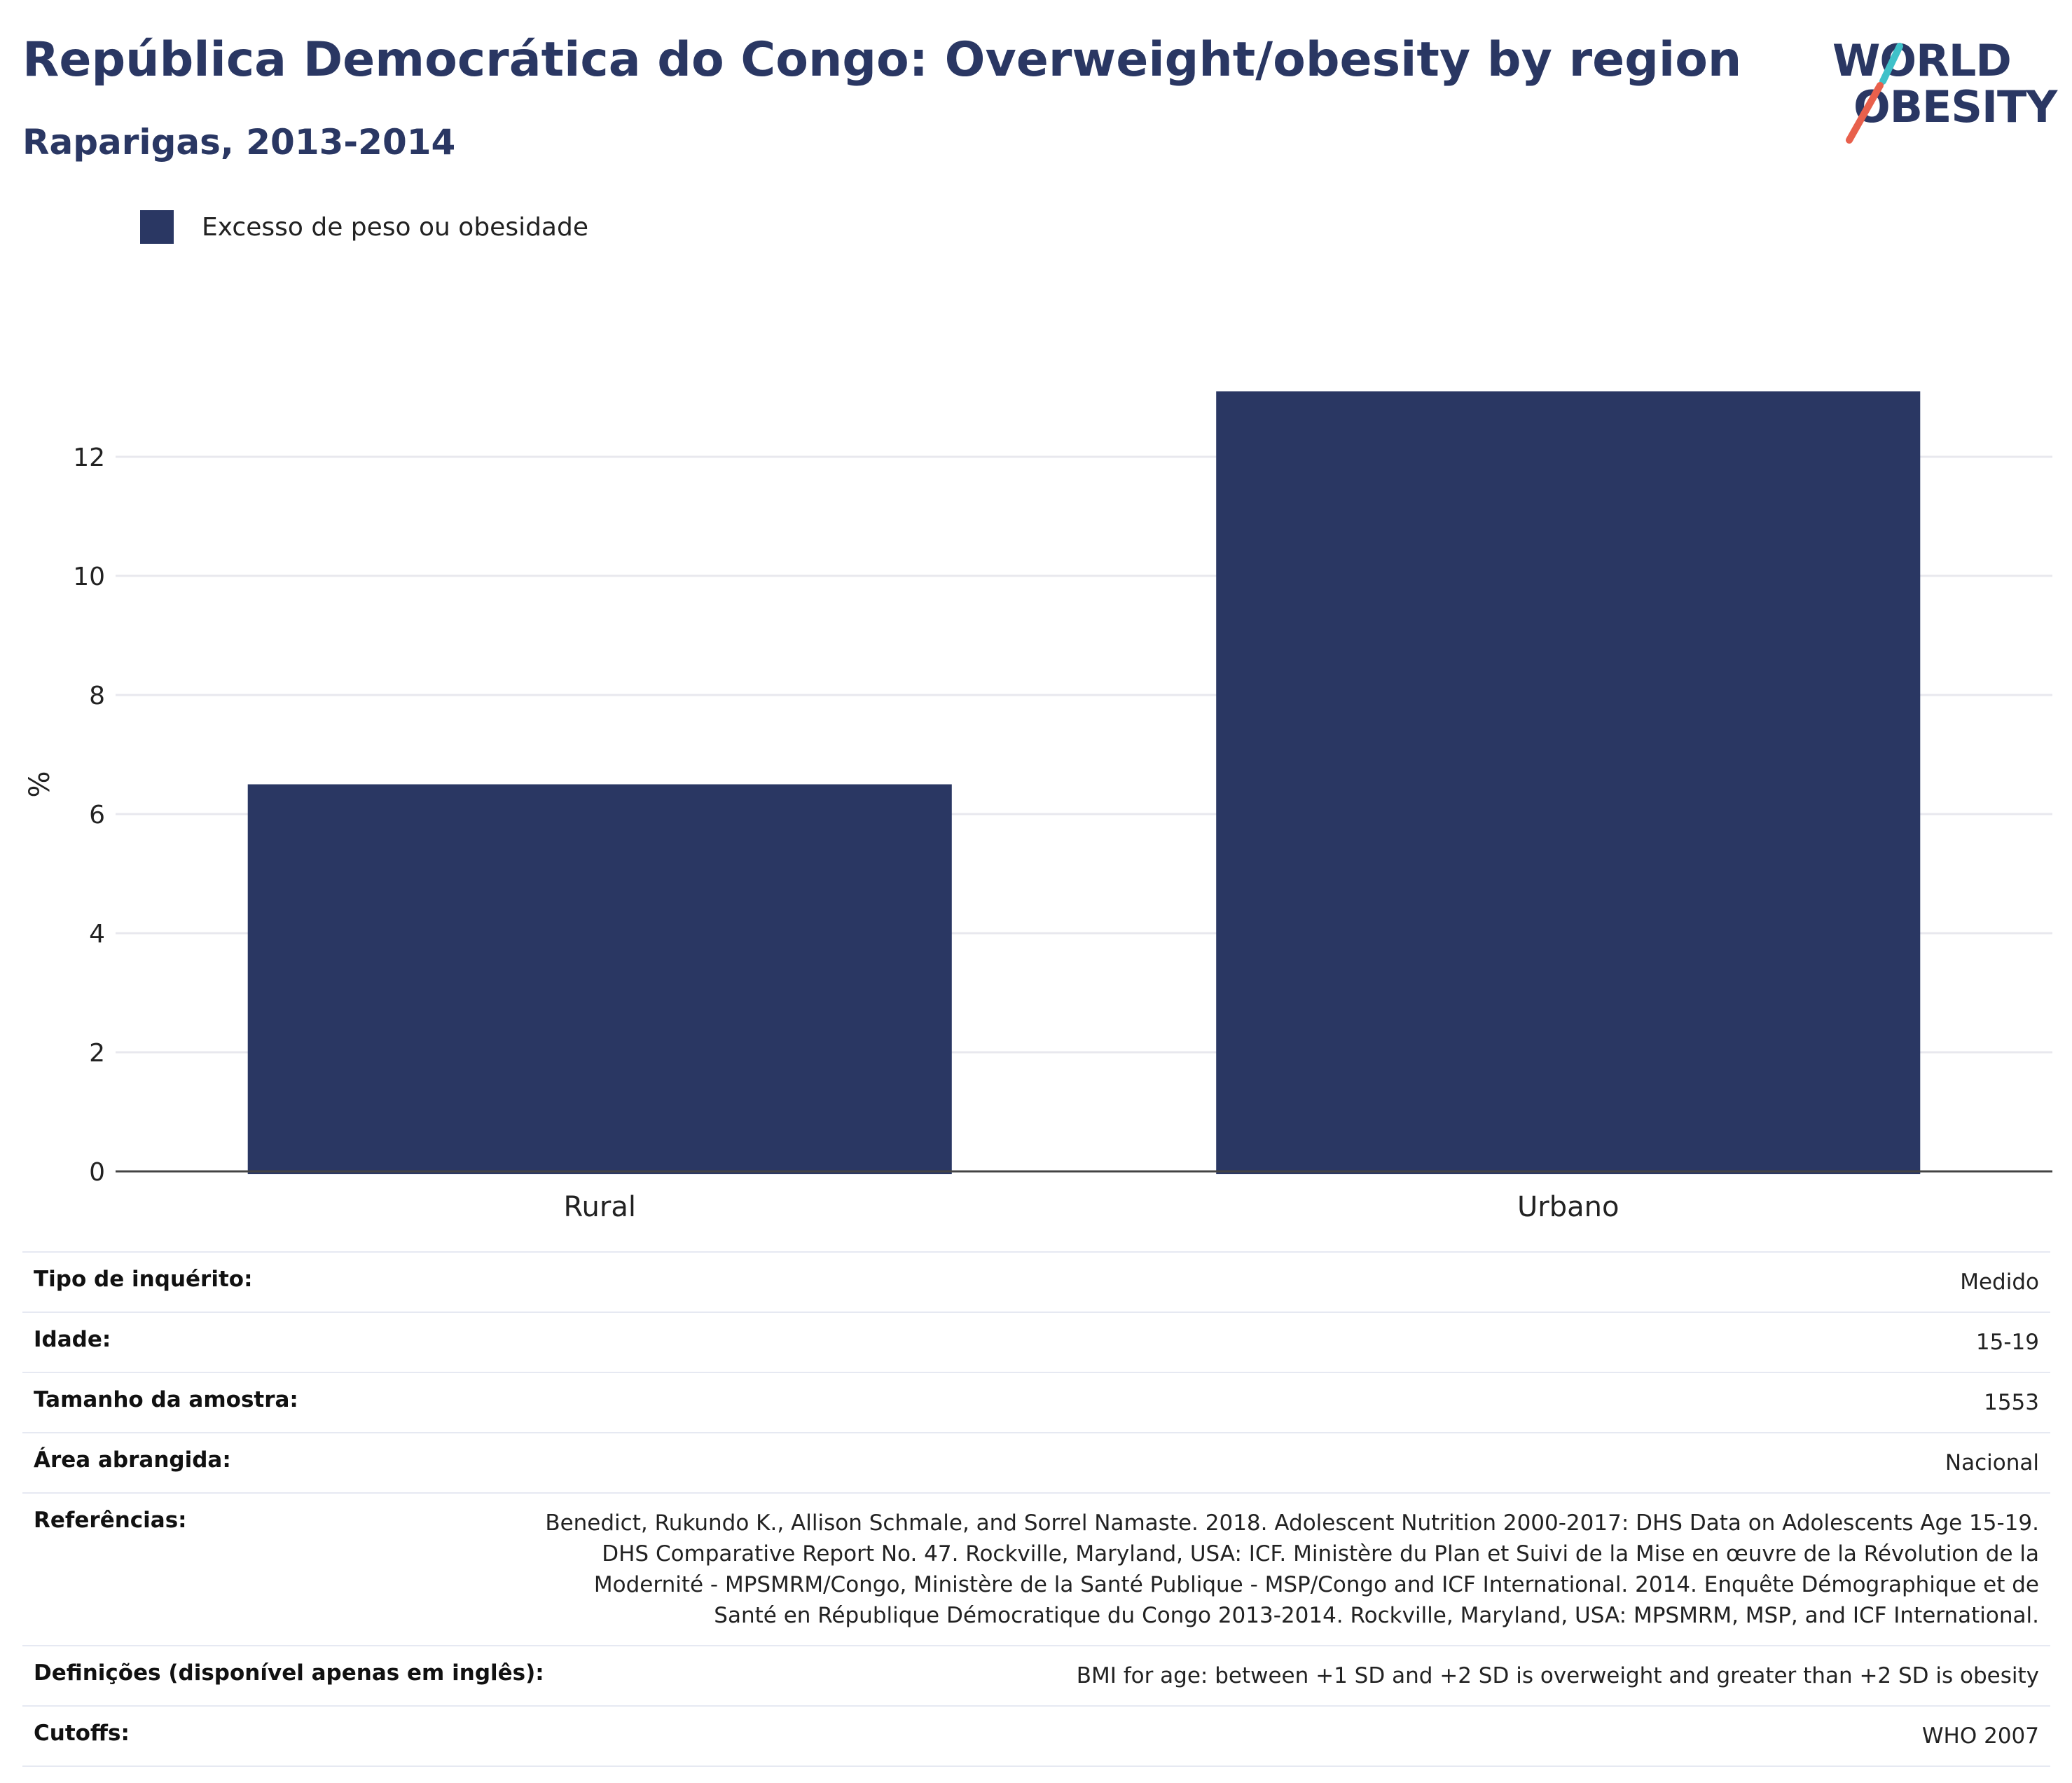 This screenshot has width=2072, height=1783. Describe the element at coordinates (1036, 1462) in the screenshot. I see `info-row: Área abrangida: Nacional` at that location.